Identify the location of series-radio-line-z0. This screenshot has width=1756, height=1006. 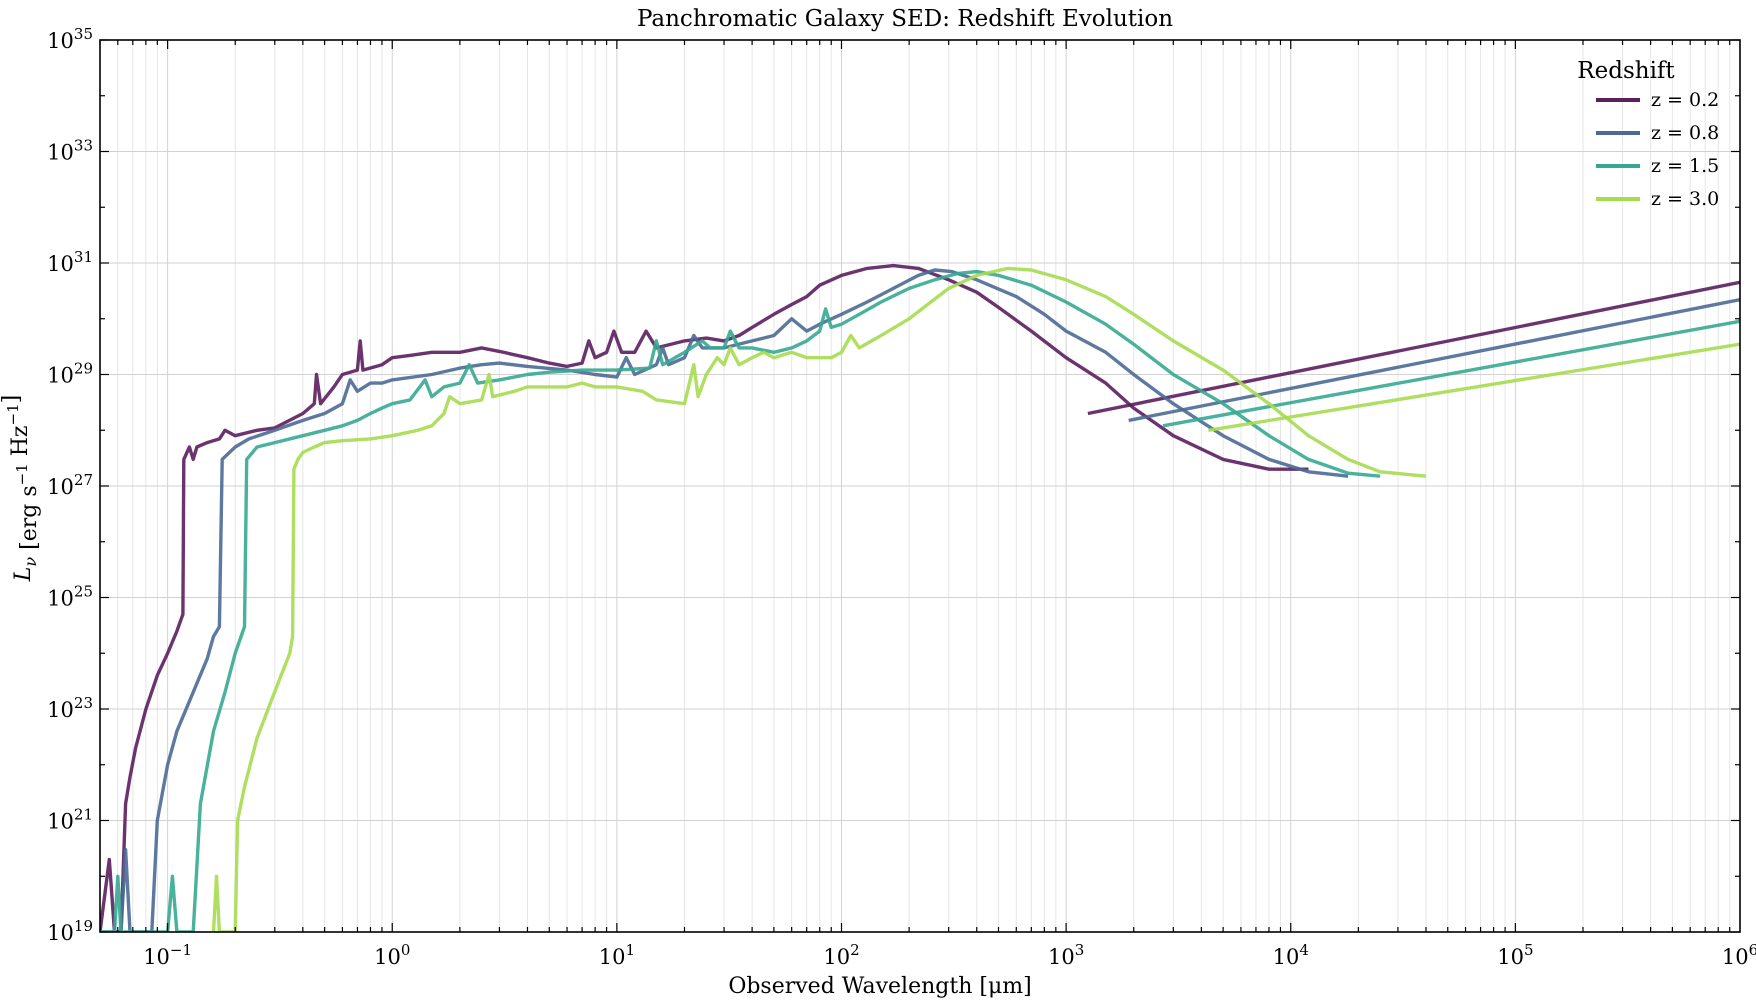
(1413, 348).